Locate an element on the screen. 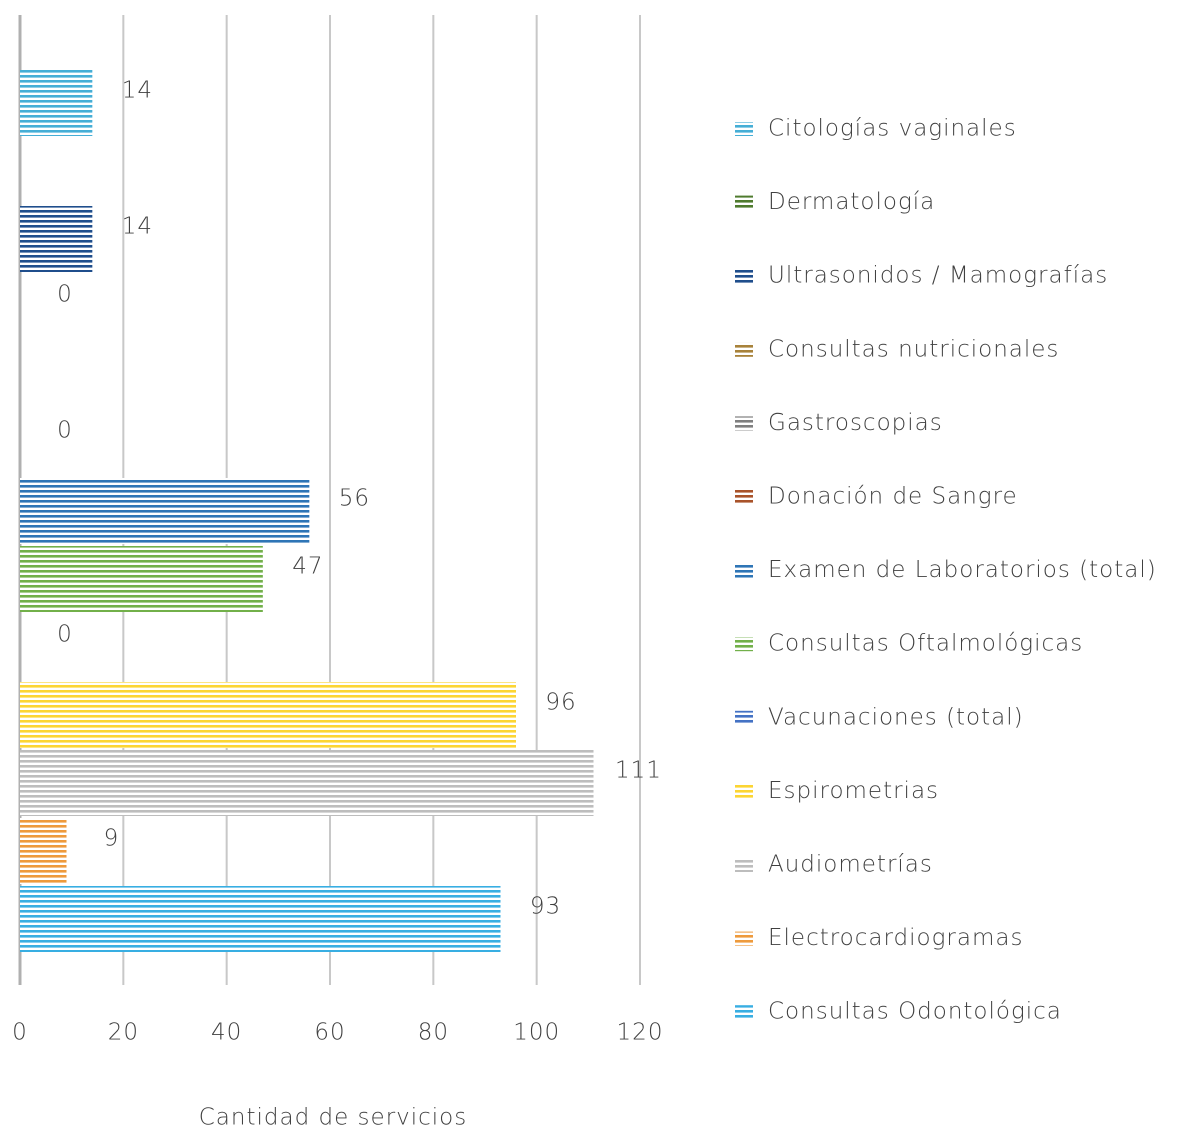 This screenshot has height=1131, width=1189. data-label: 96 is located at coordinates (560, 703).